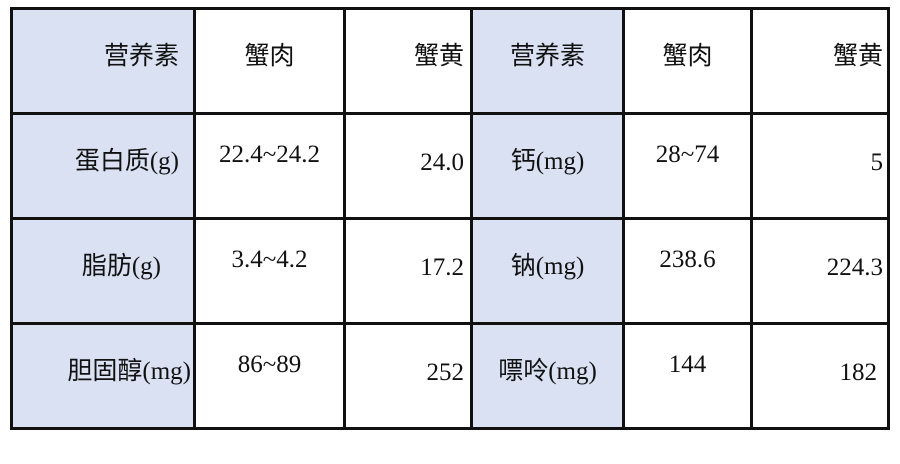 The height and width of the screenshot is (464, 900). Describe the element at coordinates (408, 271) in the screenshot. I see `cell-crab-roe: 17.2` at that location.